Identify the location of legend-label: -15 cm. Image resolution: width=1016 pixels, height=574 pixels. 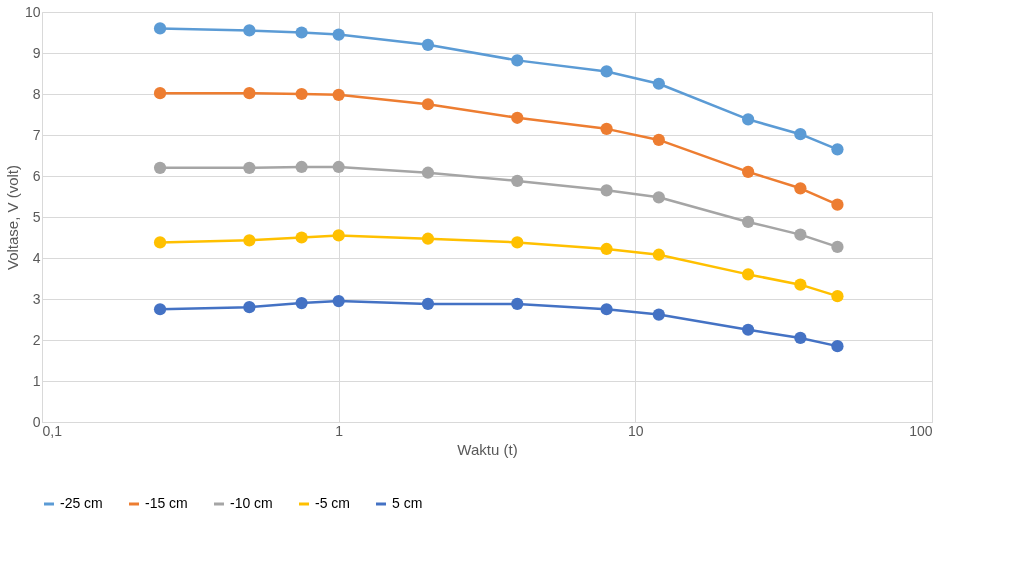
(166, 503).